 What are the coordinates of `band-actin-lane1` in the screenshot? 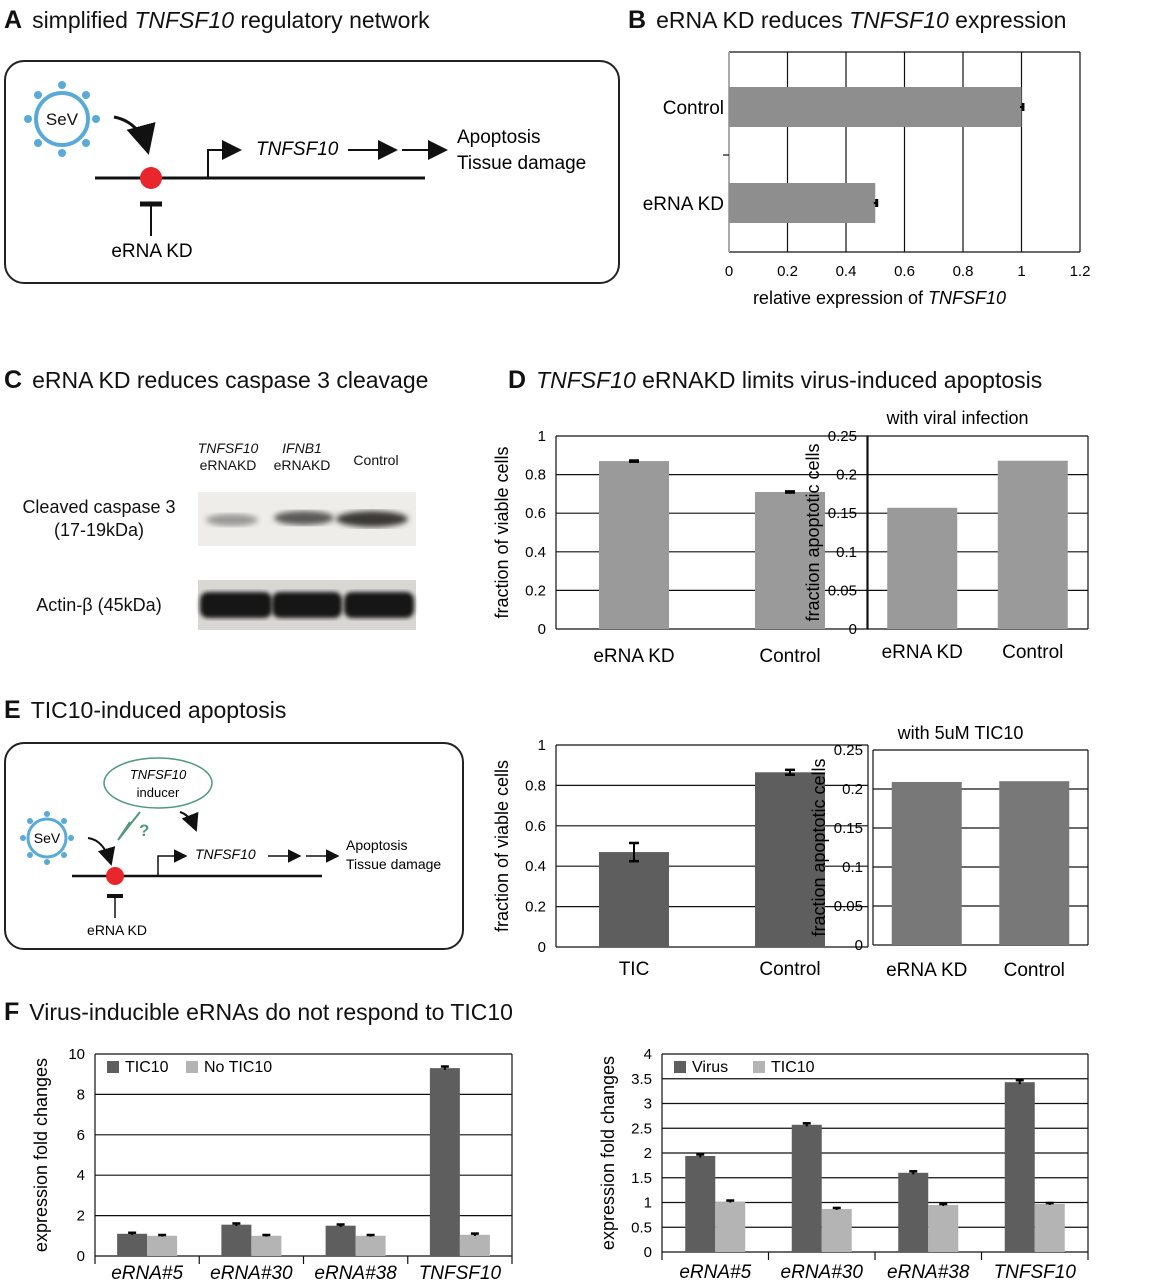 It's located at (236, 605).